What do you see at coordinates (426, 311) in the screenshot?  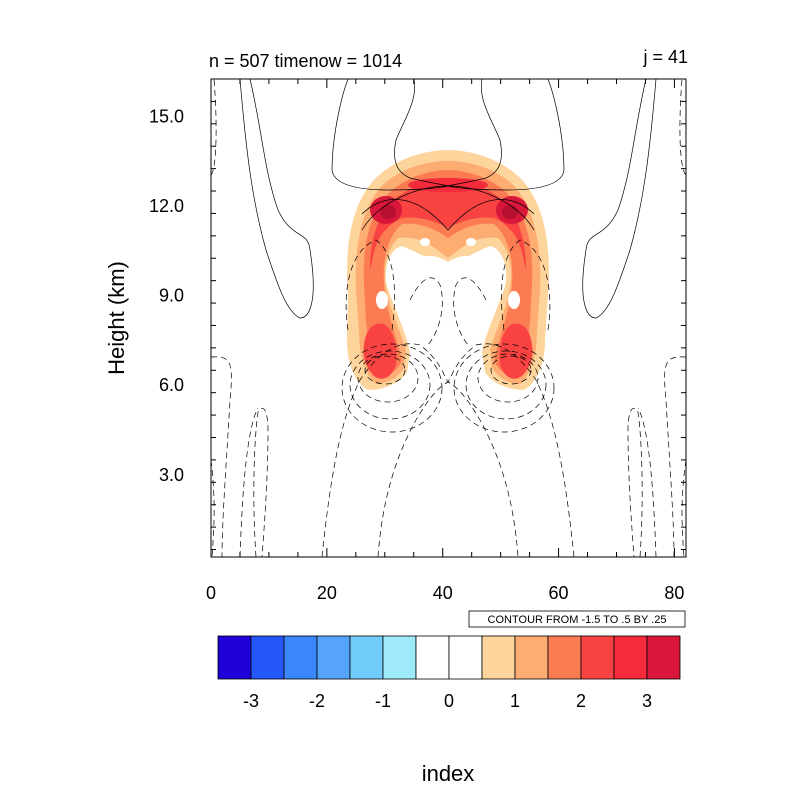 I see `contour-dashed-inner-left` at bounding box center [426, 311].